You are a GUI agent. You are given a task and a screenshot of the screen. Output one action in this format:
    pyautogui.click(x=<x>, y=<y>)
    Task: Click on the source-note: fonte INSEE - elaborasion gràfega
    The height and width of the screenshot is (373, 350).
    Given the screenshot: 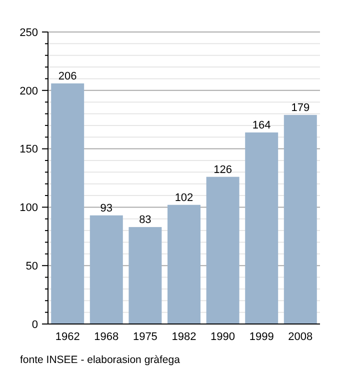 What is the action you would take?
    pyautogui.click(x=100, y=360)
    